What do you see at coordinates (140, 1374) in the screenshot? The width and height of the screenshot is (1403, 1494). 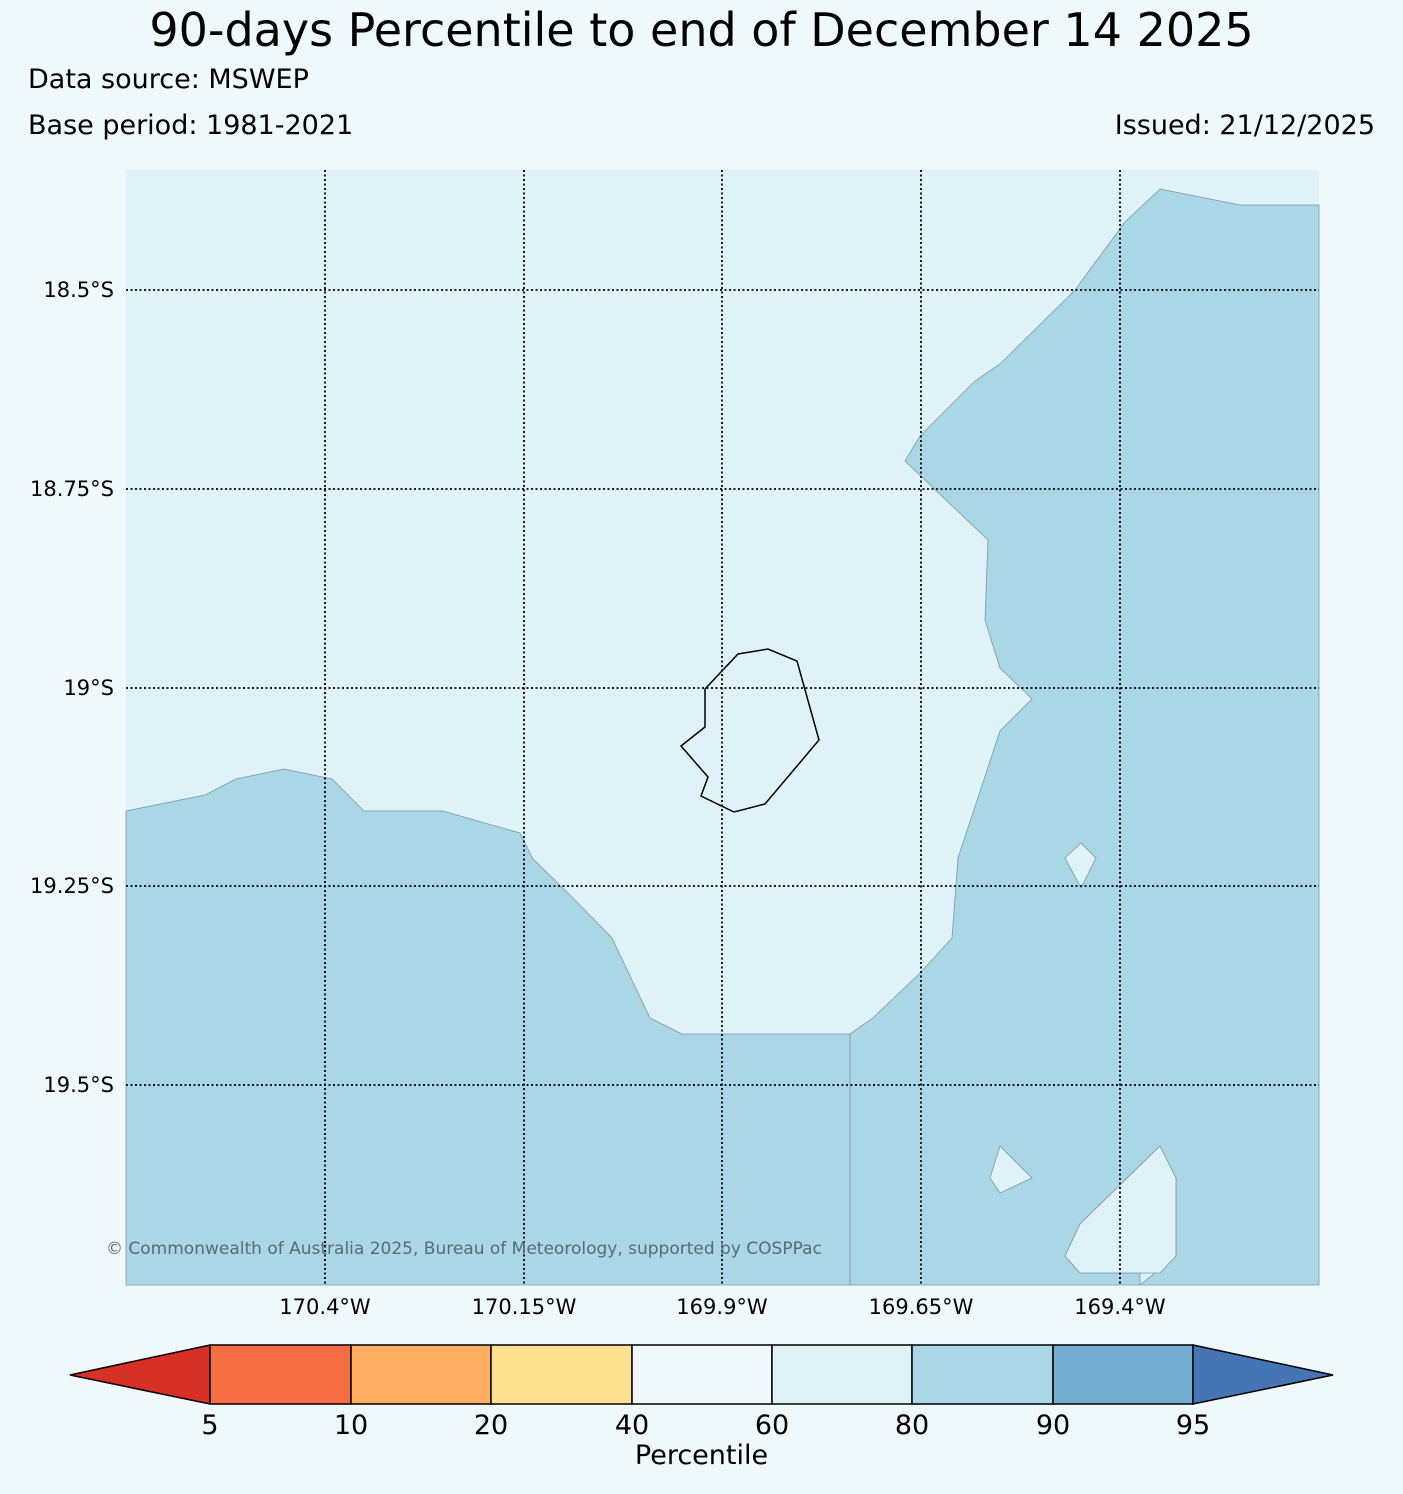 I see `colorbar-extend-low` at bounding box center [140, 1374].